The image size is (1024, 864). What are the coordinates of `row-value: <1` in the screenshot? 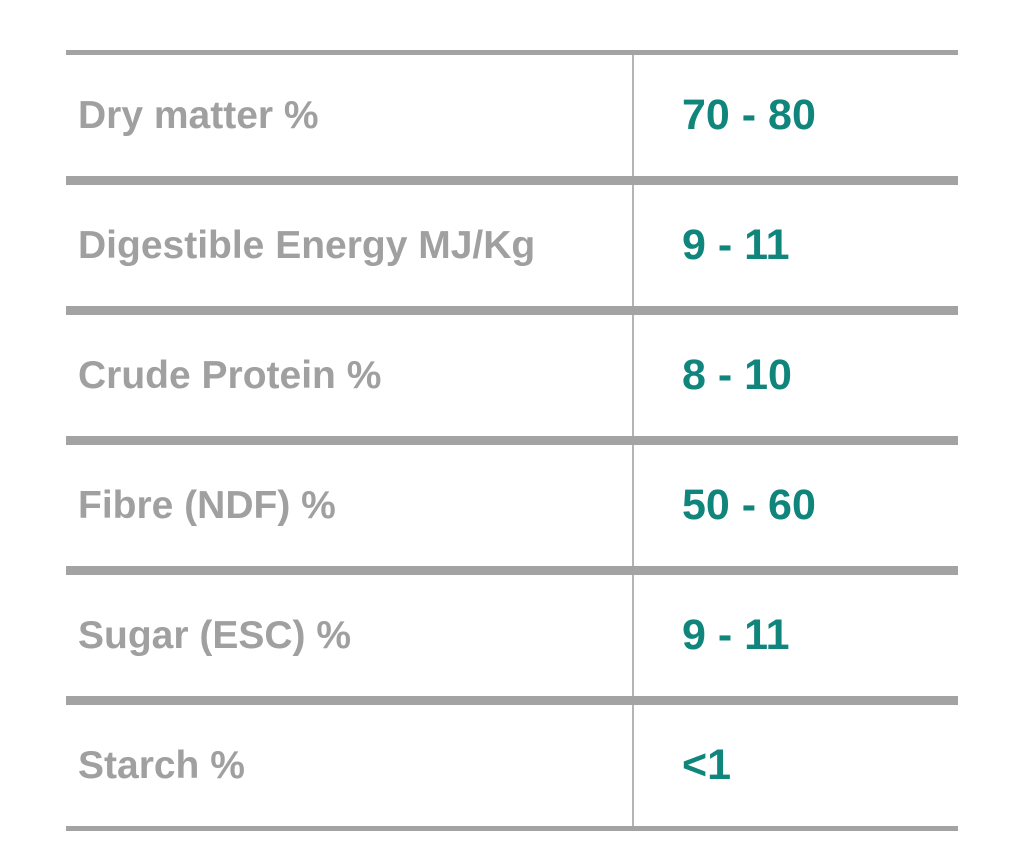 It's located at (707, 765).